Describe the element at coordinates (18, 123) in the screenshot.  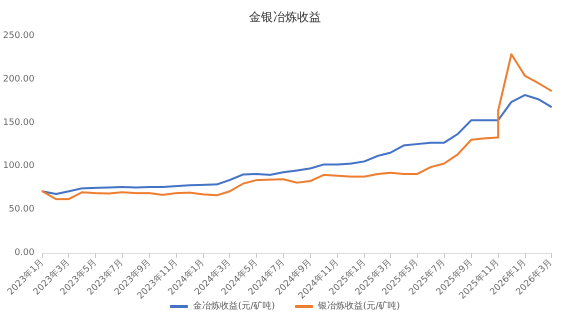
I see `y-tick-label: 150.00` at that location.